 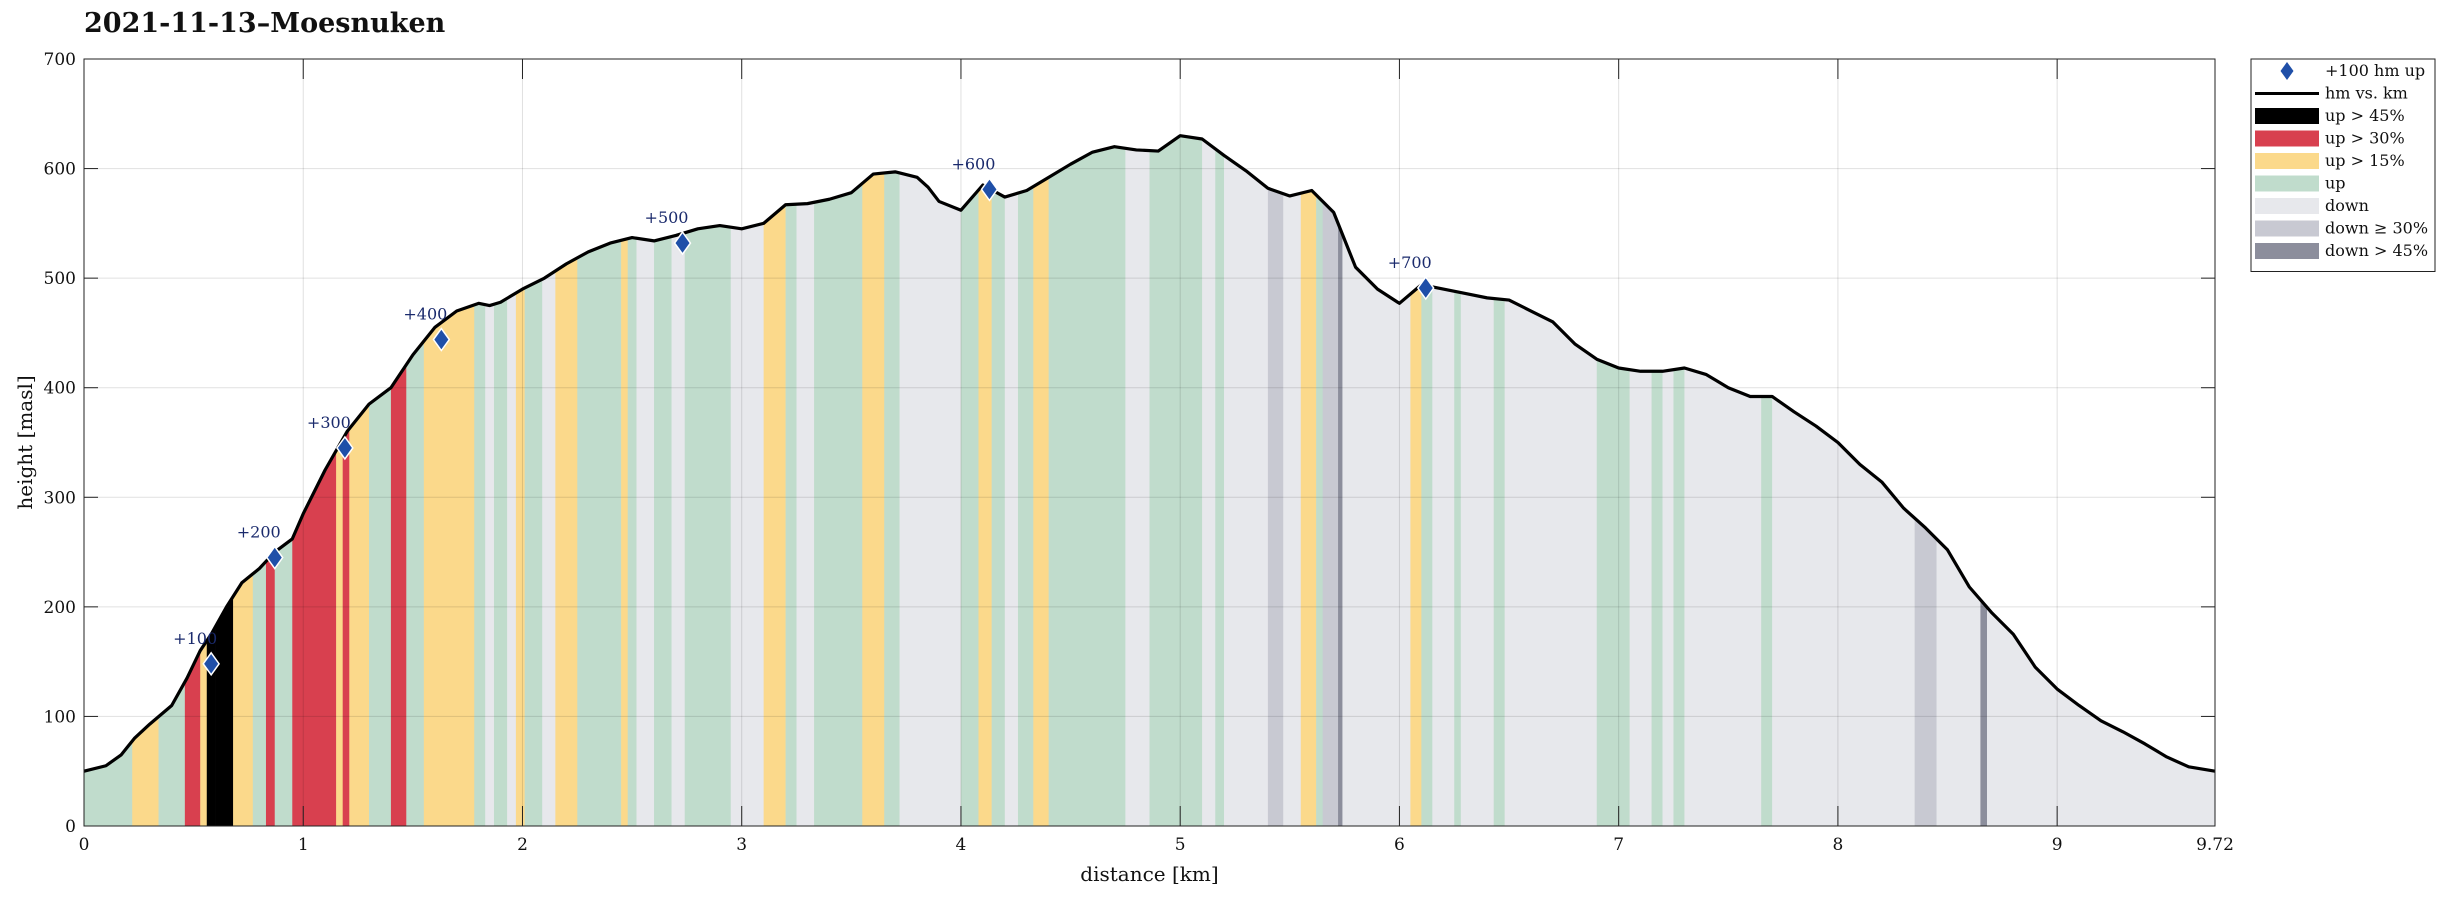 I want to click on y-tick-label: 100, so click(x=60, y=717).